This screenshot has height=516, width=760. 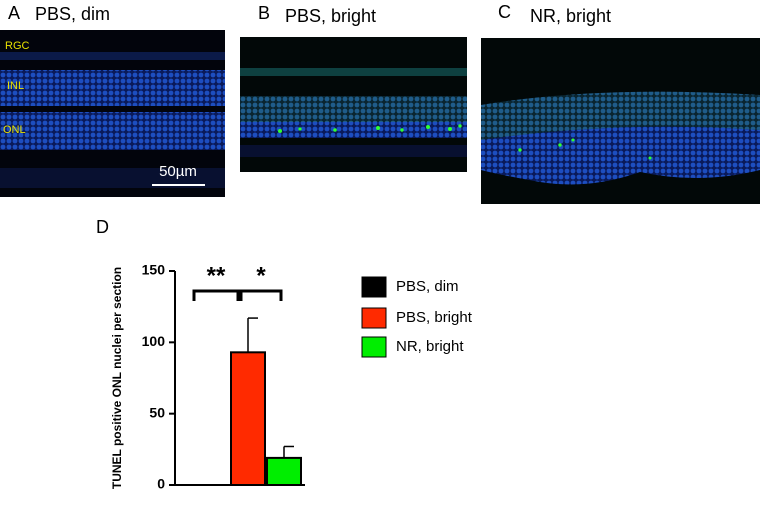 I want to click on legend-label: PBS, dim, so click(x=427, y=286).